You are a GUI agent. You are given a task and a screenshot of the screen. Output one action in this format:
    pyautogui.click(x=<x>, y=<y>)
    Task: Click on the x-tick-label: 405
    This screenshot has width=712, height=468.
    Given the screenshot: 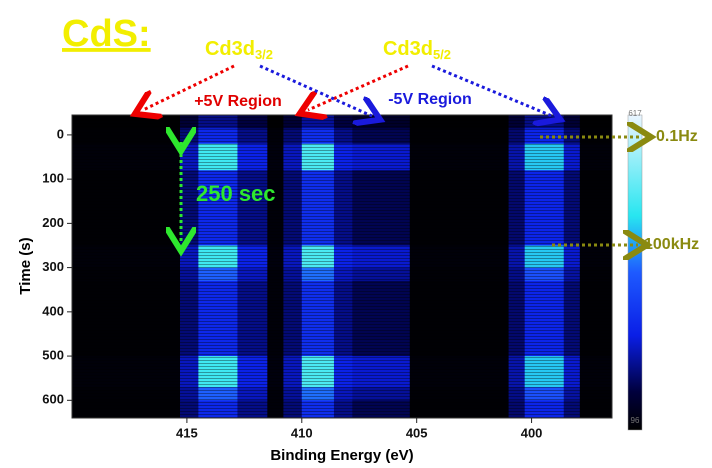 What is the action you would take?
    pyautogui.click(x=417, y=432)
    